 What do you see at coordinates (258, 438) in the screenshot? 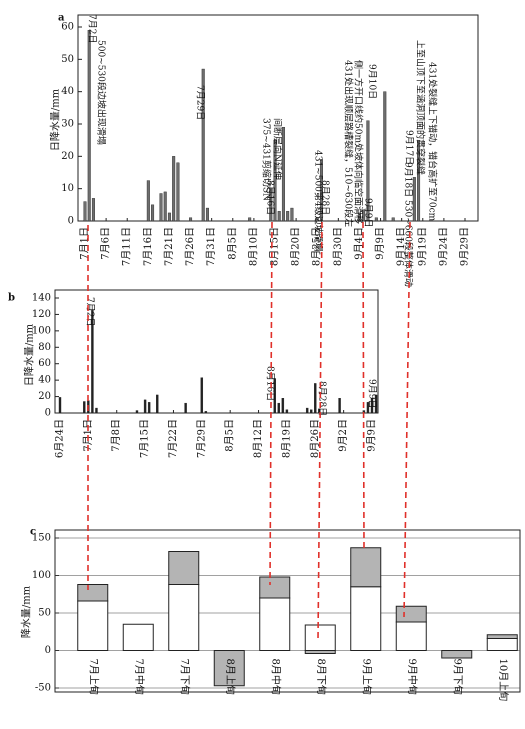
I see `x-tick-label: 8月12日` at bounding box center [258, 438].